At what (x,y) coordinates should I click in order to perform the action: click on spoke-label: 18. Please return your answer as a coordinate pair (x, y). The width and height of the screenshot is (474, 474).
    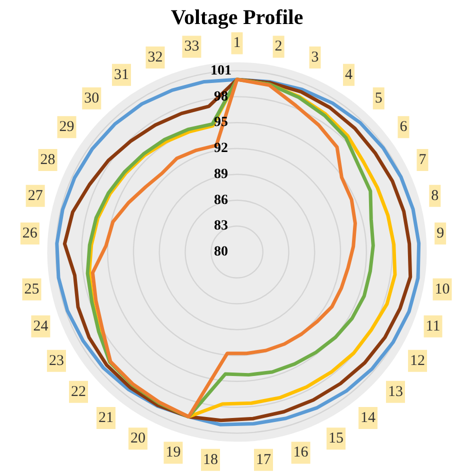
    Looking at the image, I should click on (210, 460).